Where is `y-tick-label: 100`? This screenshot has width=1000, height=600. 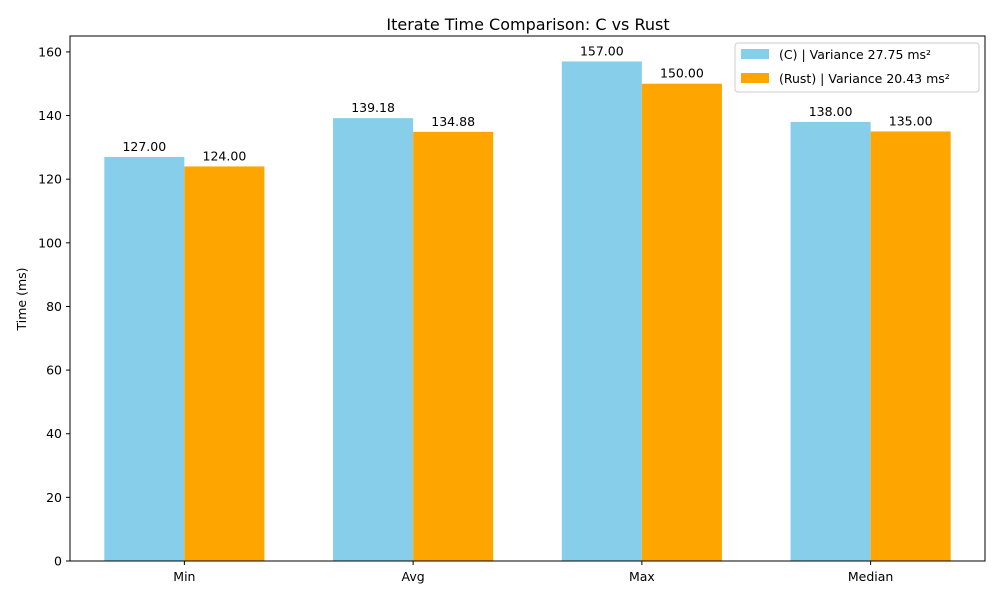
y-tick-label: 100 is located at coordinates (50, 242).